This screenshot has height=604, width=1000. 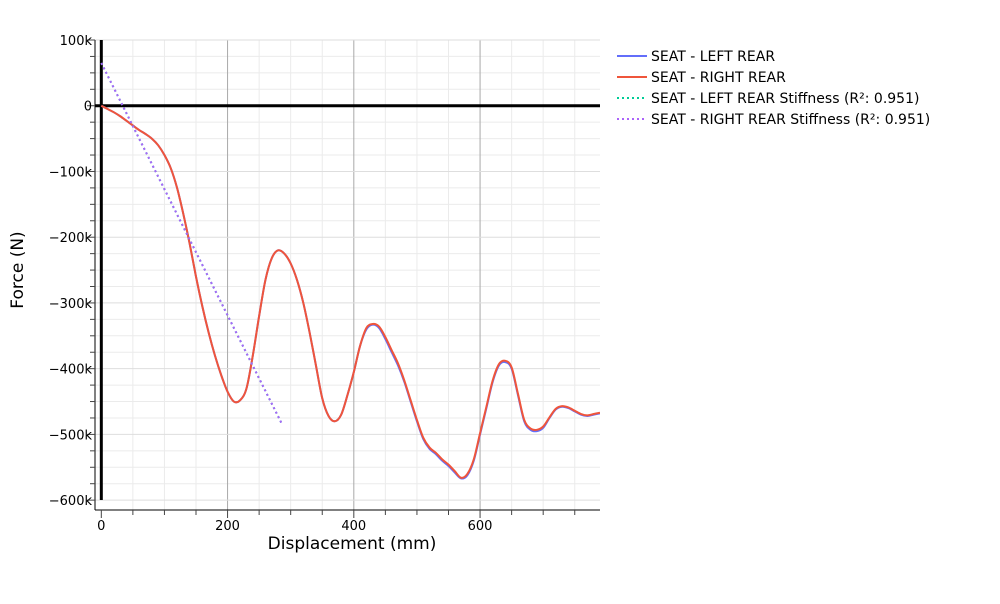 What do you see at coordinates (76, 41) in the screenshot?
I see `y-tick-label: 100k` at bounding box center [76, 41].